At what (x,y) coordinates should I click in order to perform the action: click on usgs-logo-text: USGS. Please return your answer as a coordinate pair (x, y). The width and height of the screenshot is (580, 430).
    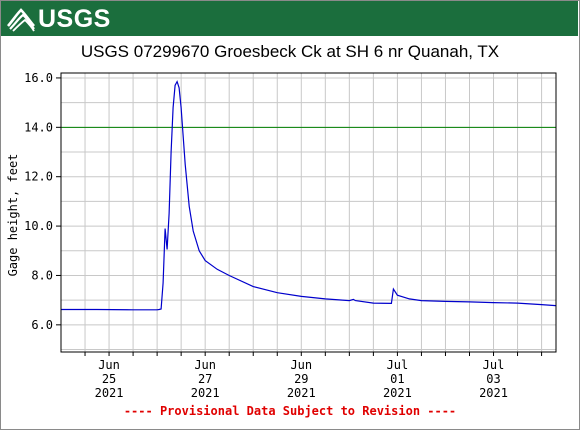
    Looking at the image, I should click on (74, 18).